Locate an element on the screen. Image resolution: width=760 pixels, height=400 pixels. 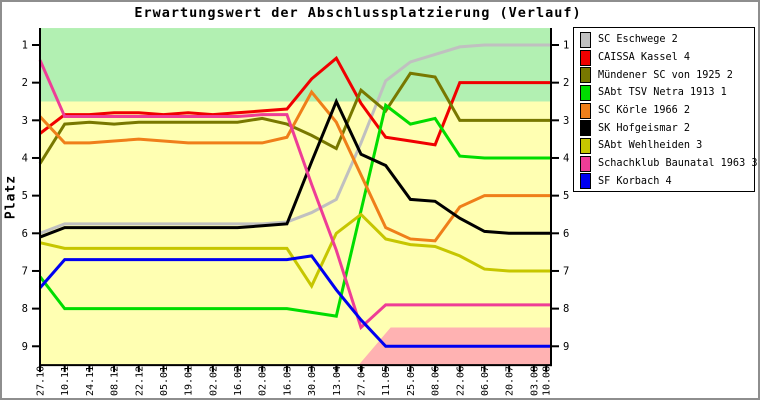
legend-item-sabt-wehlheiden-3: SAbt Wehlheiden 3 is located at coordinates (664, 146).